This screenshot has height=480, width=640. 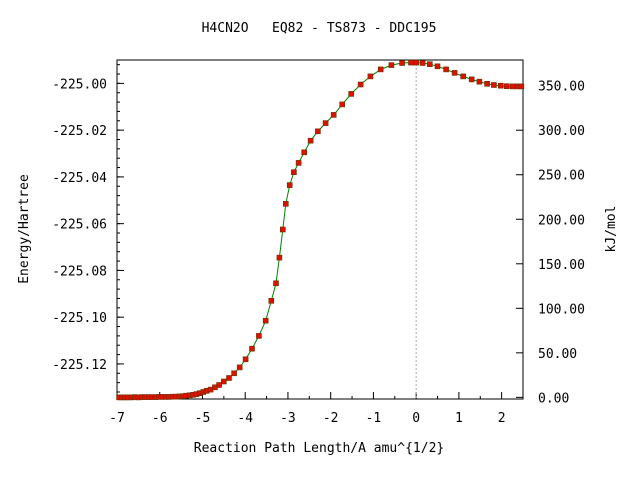 I want to click on left-tick-label: -225.08, so click(x=79, y=271).